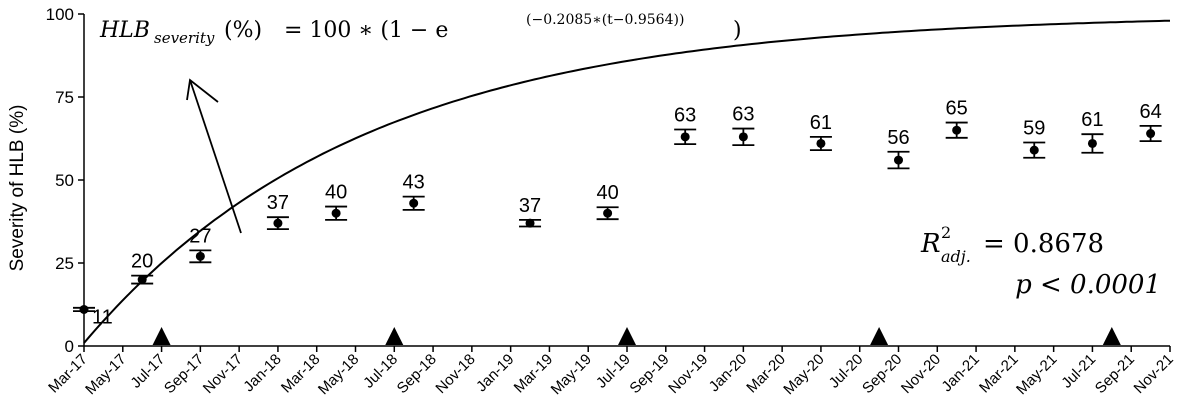  I want to click on x-tick-label: May-19, so click(571, 374).